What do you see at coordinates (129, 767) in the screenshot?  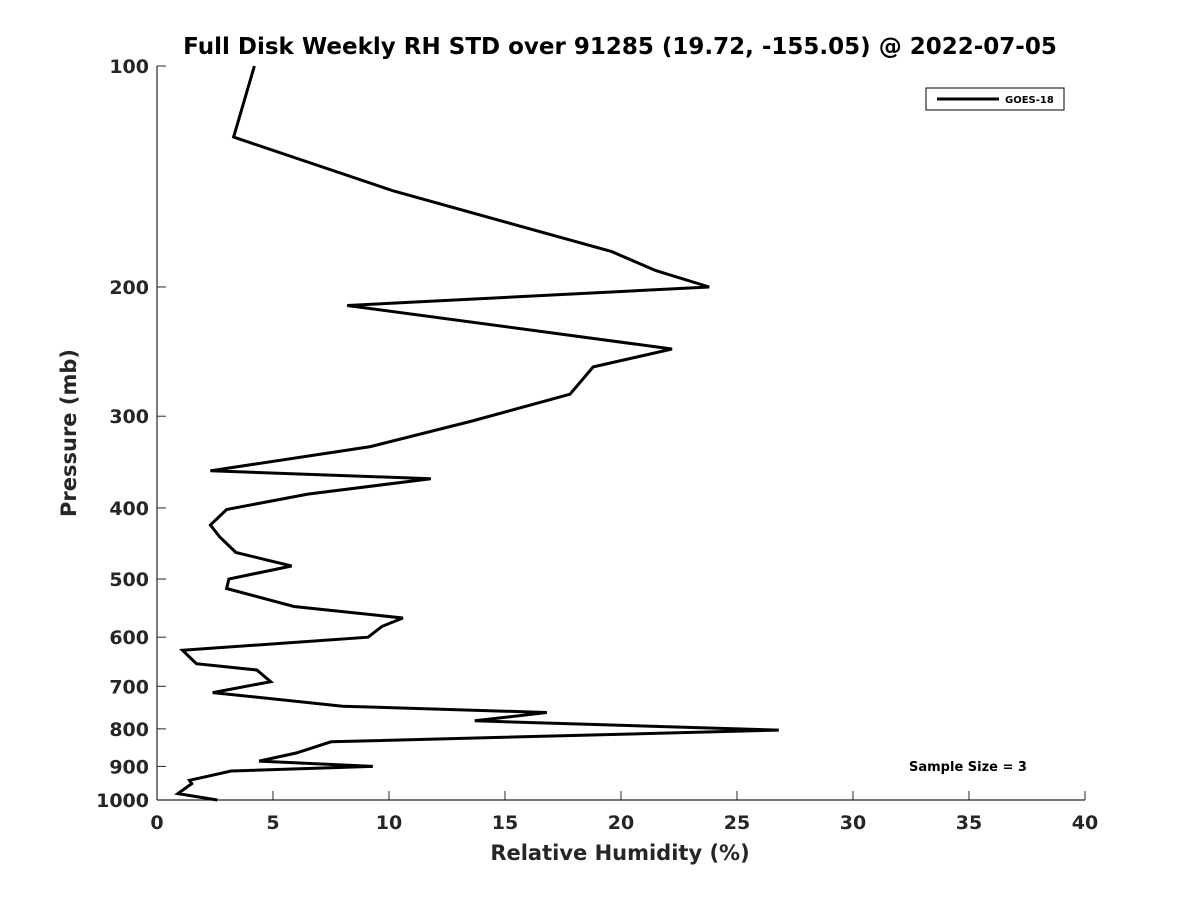 I see `y-tick-label: 900` at bounding box center [129, 767].